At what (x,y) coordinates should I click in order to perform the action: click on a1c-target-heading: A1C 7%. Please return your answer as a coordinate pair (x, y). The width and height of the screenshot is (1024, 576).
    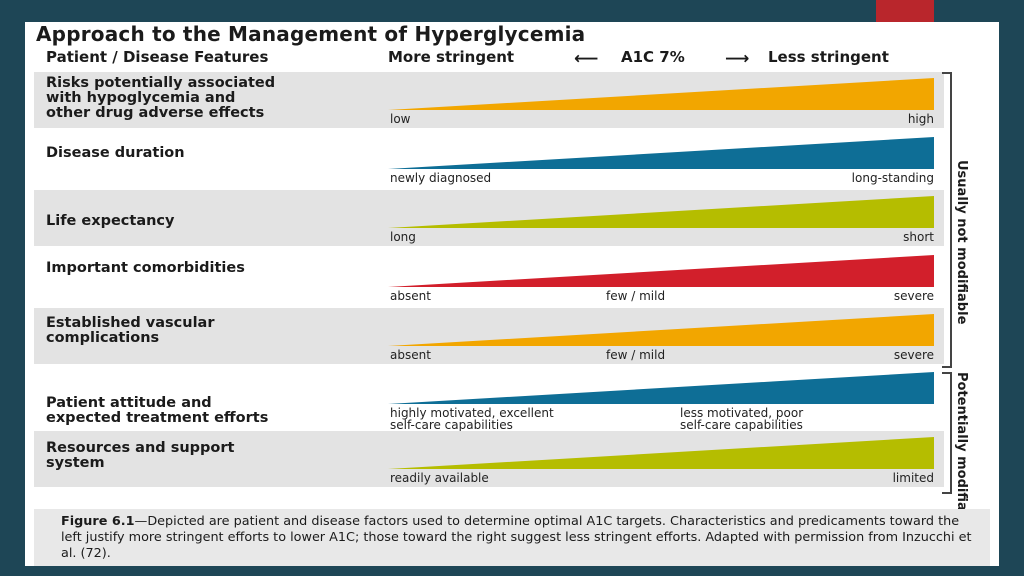
    Looking at the image, I should click on (653, 57).